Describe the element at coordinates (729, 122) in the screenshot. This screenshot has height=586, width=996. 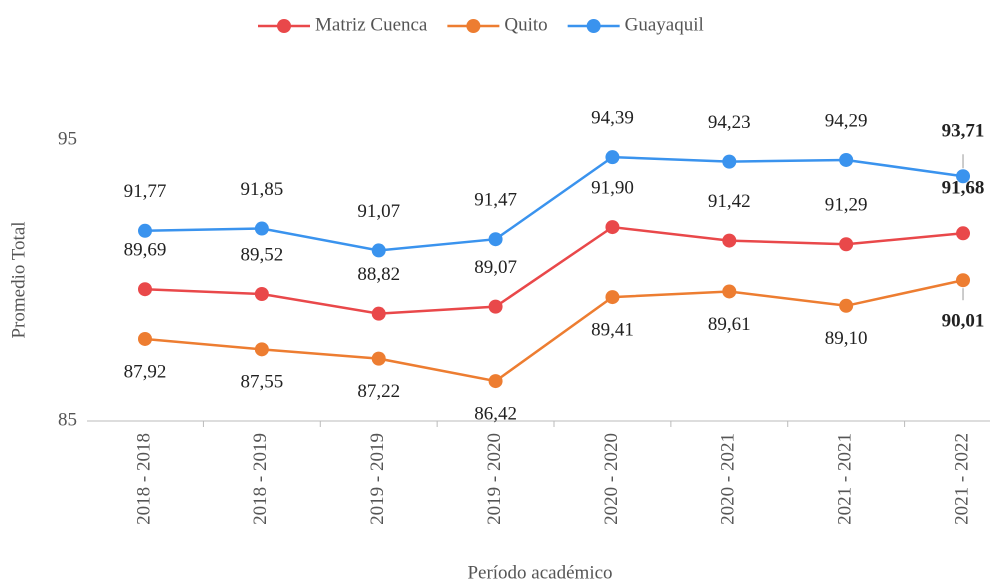
I see `data-label: 94,23` at that location.